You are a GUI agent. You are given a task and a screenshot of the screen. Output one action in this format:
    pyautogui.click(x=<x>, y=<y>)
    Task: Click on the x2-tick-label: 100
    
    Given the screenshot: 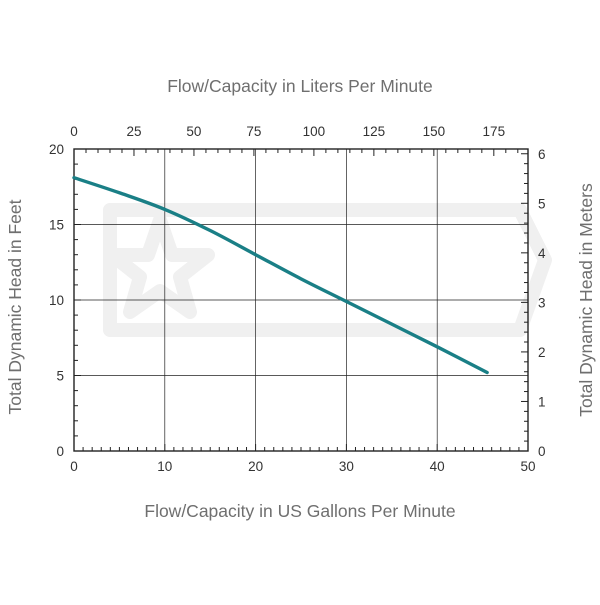 What is the action you would take?
    pyautogui.click(x=314, y=131)
    